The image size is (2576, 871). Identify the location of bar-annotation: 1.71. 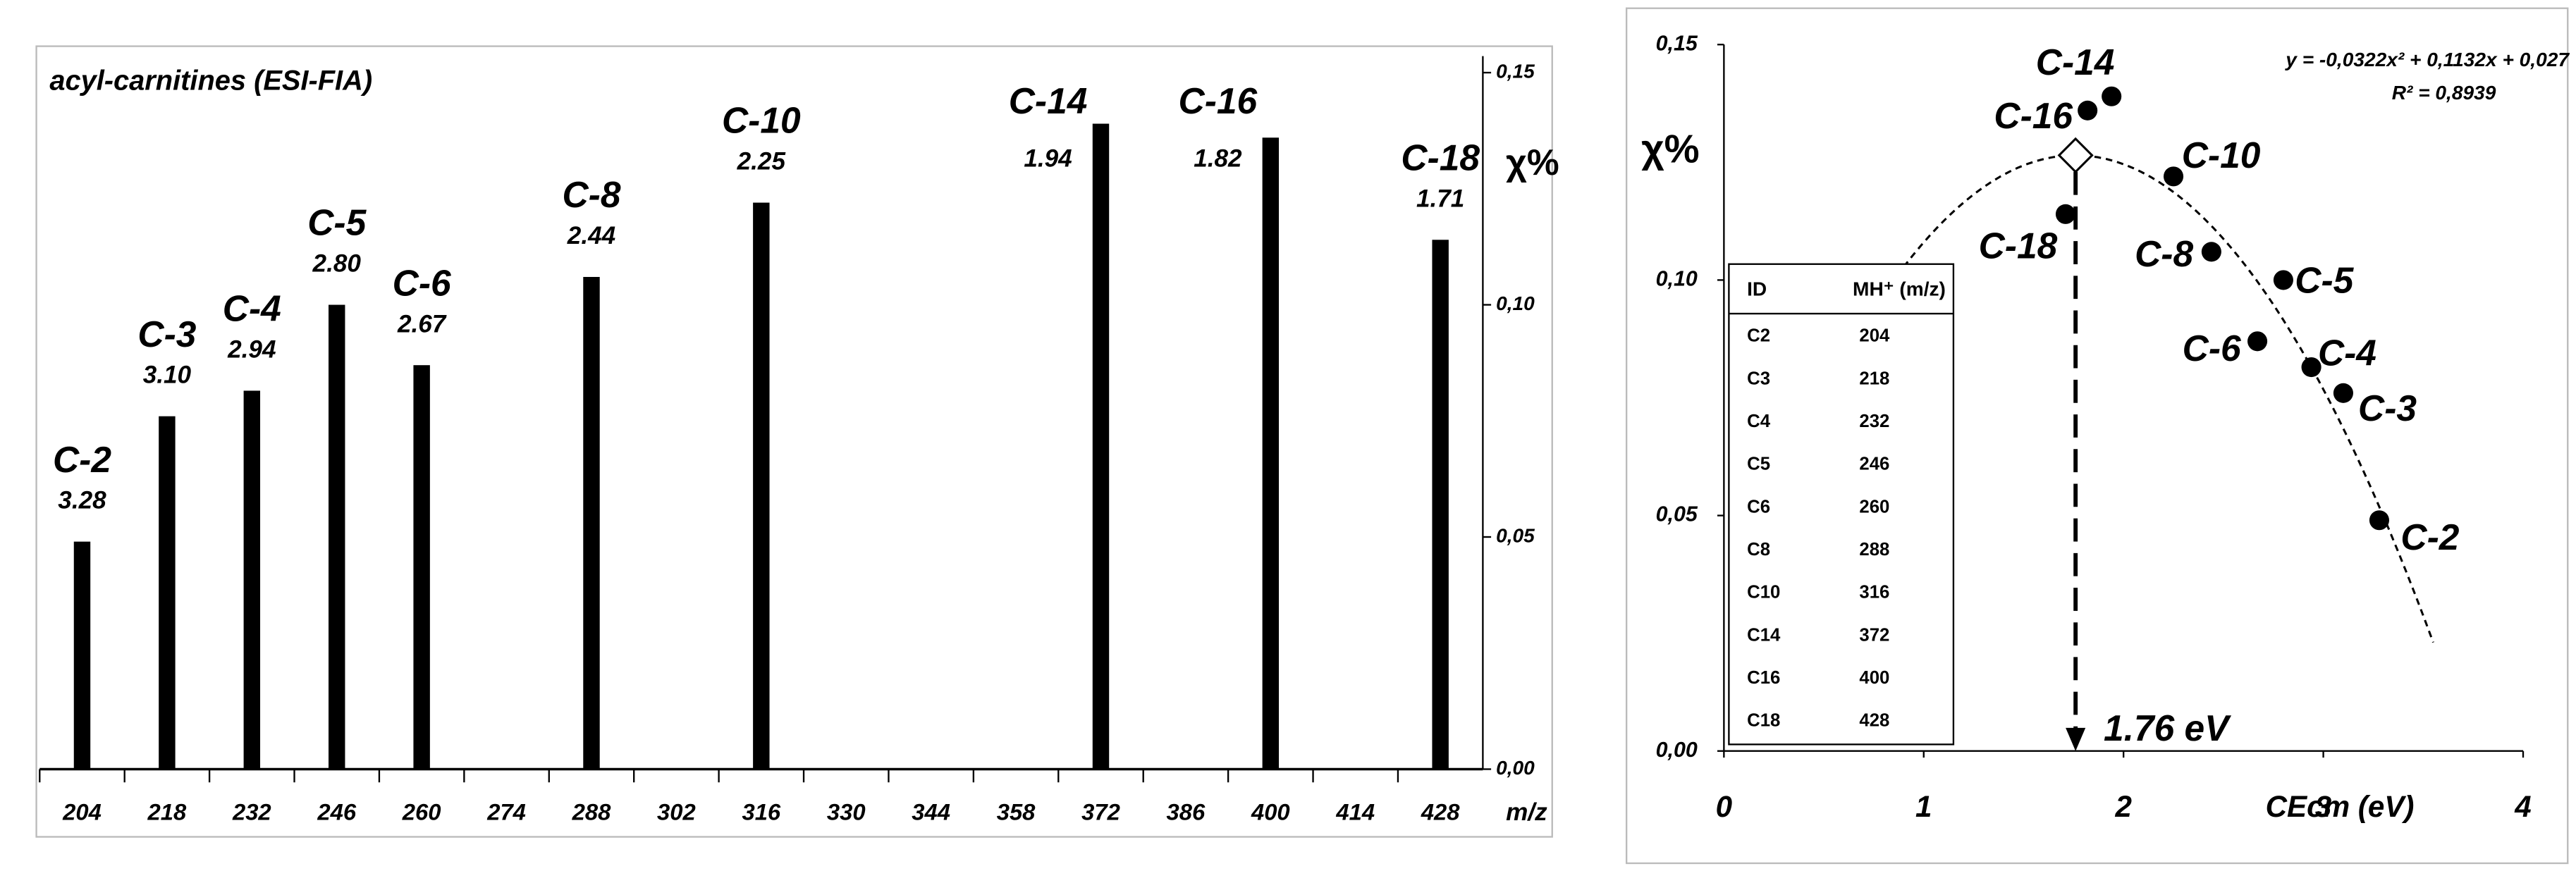
(1440, 198).